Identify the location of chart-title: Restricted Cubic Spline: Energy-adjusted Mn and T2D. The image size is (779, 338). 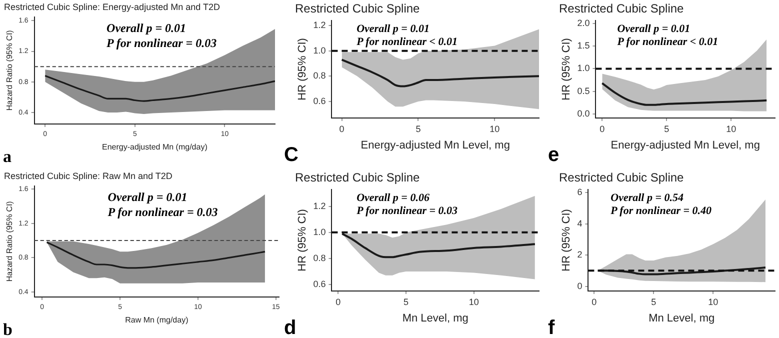
(112, 7).